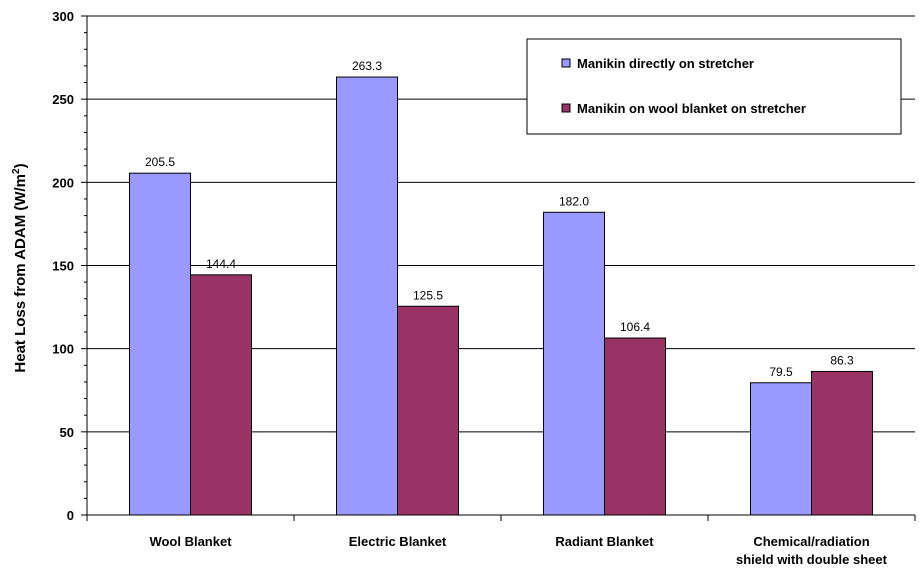  I want to click on x-category-label-line: Chemical/radiation, so click(811, 541).